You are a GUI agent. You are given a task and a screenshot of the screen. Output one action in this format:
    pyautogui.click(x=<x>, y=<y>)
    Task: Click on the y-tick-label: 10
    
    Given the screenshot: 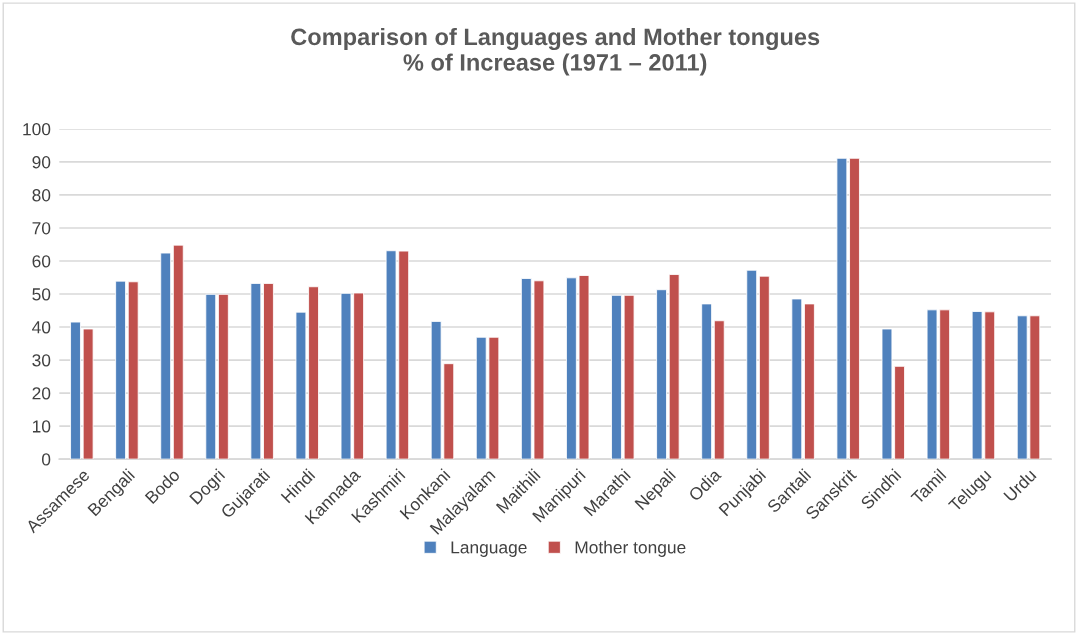 What is the action you would take?
    pyautogui.click(x=41, y=426)
    